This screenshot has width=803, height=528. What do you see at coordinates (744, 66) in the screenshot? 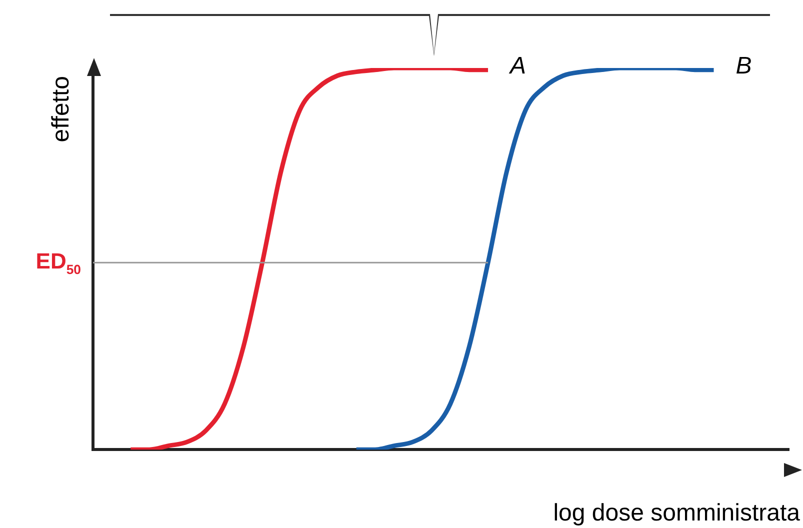
I see `series-label: B` at bounding box center [744, 66].